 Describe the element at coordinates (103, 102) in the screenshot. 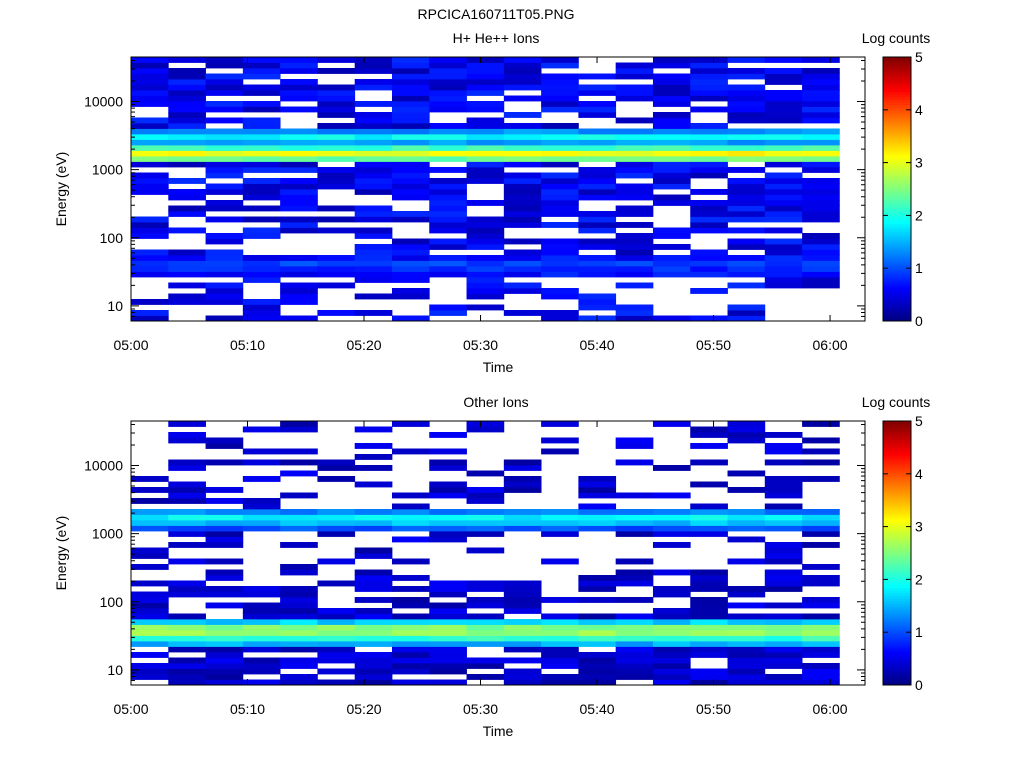

I see `y-tick-label: 10000` at that location.